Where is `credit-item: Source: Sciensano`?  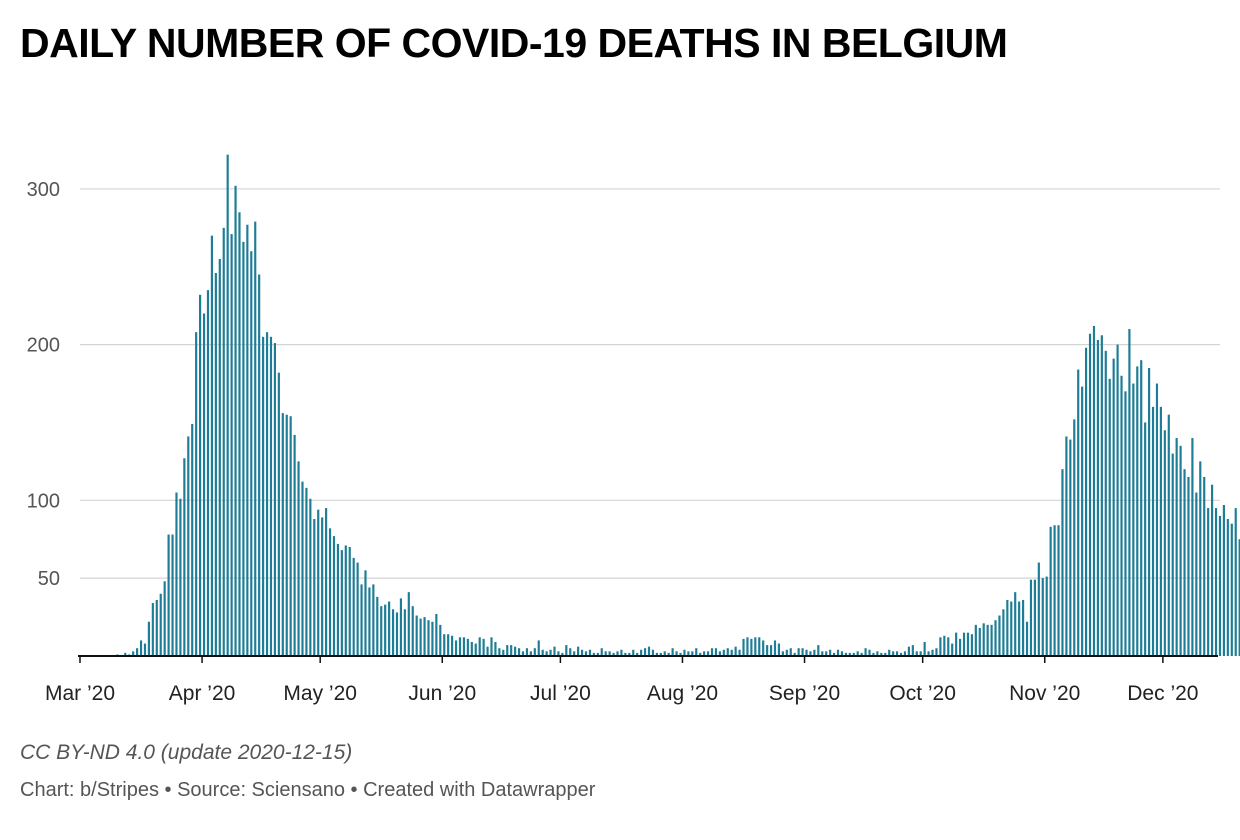 credit-item: Source: Sciensano is located at coordinates (261, 790).